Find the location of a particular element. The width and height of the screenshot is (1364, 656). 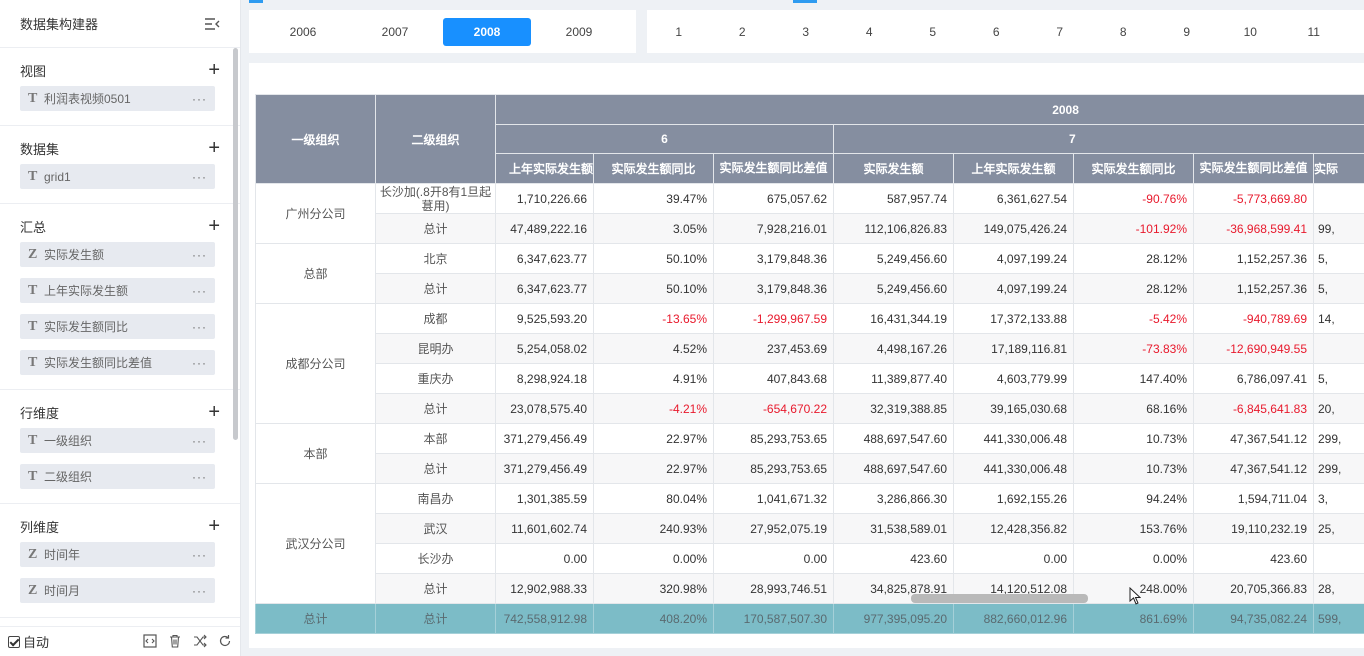

value-cell: 4,603,779.99 is located at coordinates (1013, 378).